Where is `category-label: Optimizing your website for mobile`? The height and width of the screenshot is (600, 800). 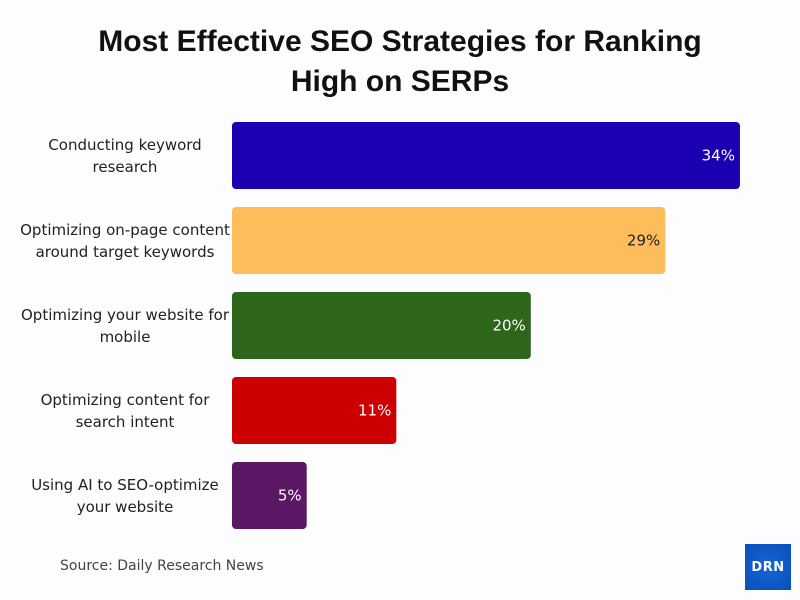
category-label: Optimizing your website for mobile is located at coordinates (125, 325).